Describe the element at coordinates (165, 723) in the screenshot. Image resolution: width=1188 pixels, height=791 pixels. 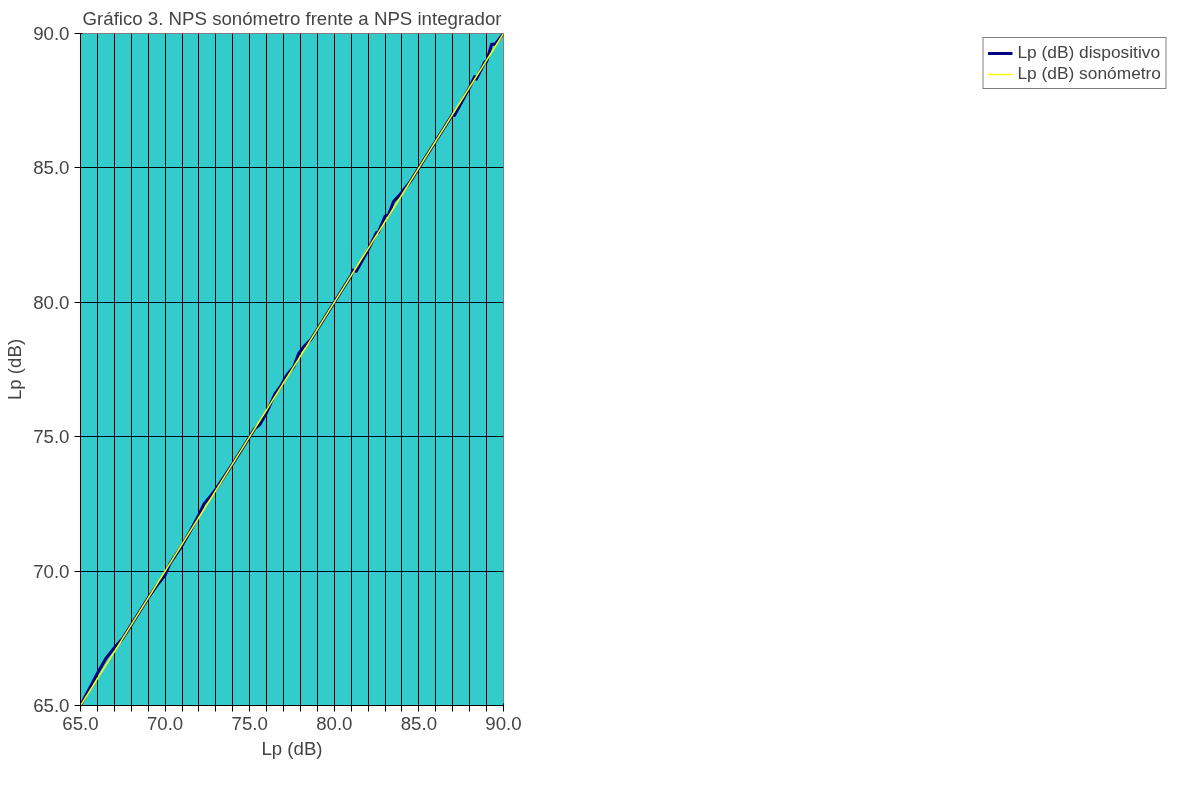
I see `x-tick-label: 70.0` at that location.